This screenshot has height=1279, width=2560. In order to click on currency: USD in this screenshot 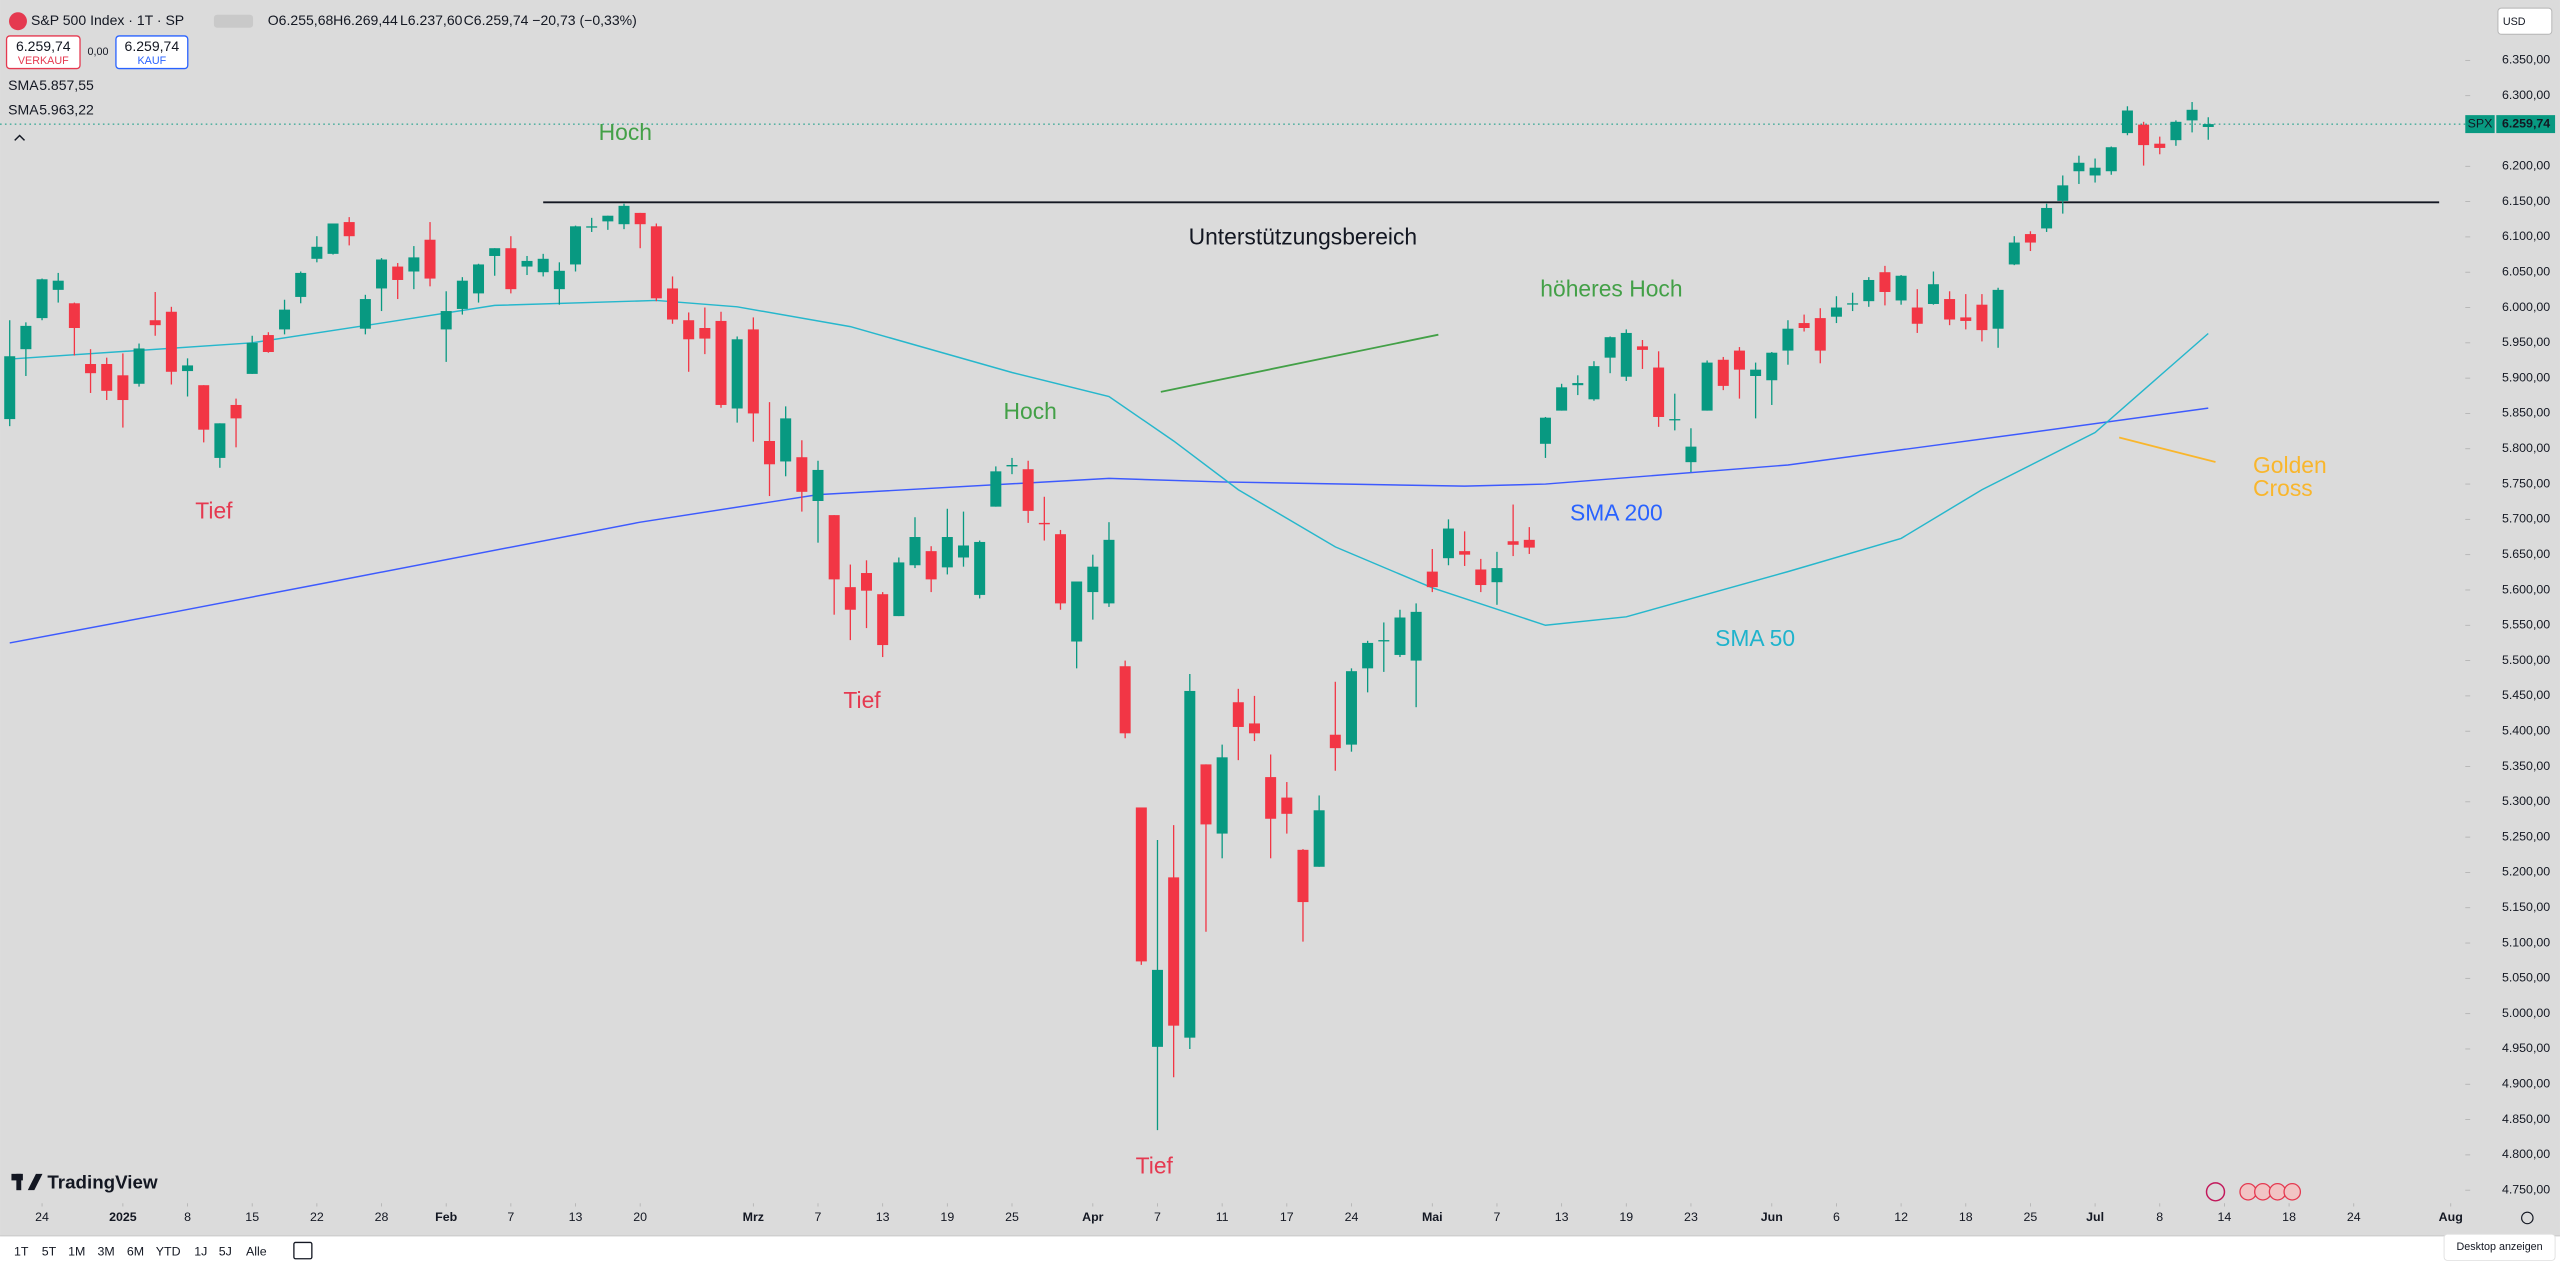, I will do `click(2514, 22)`.